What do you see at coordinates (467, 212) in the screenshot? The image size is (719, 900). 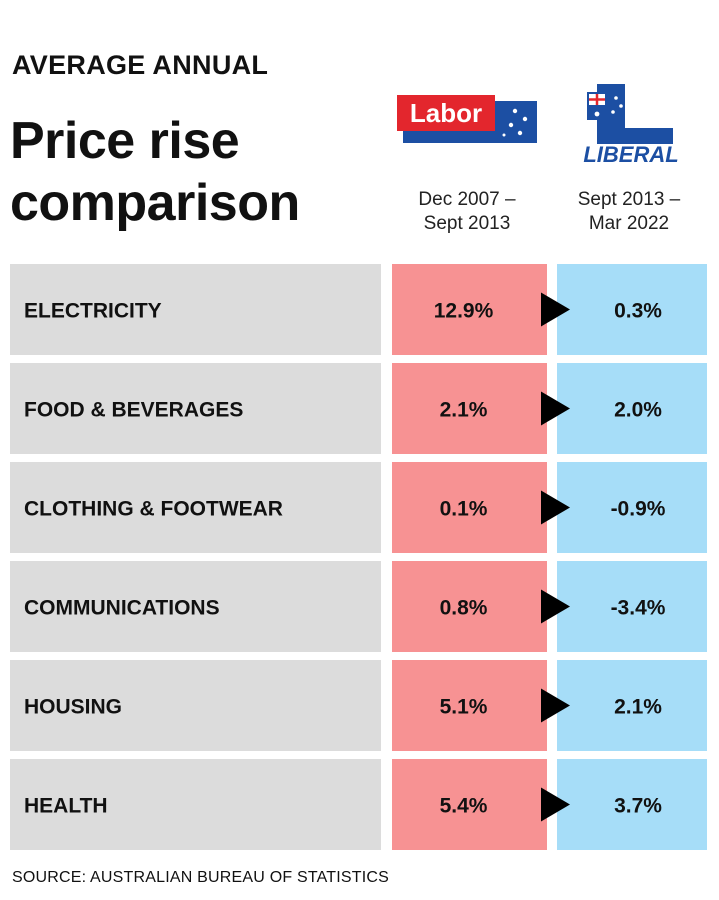 I see `labor-period-header: Dec 2007 – Sept 2013` at bounding box center [467, 212].